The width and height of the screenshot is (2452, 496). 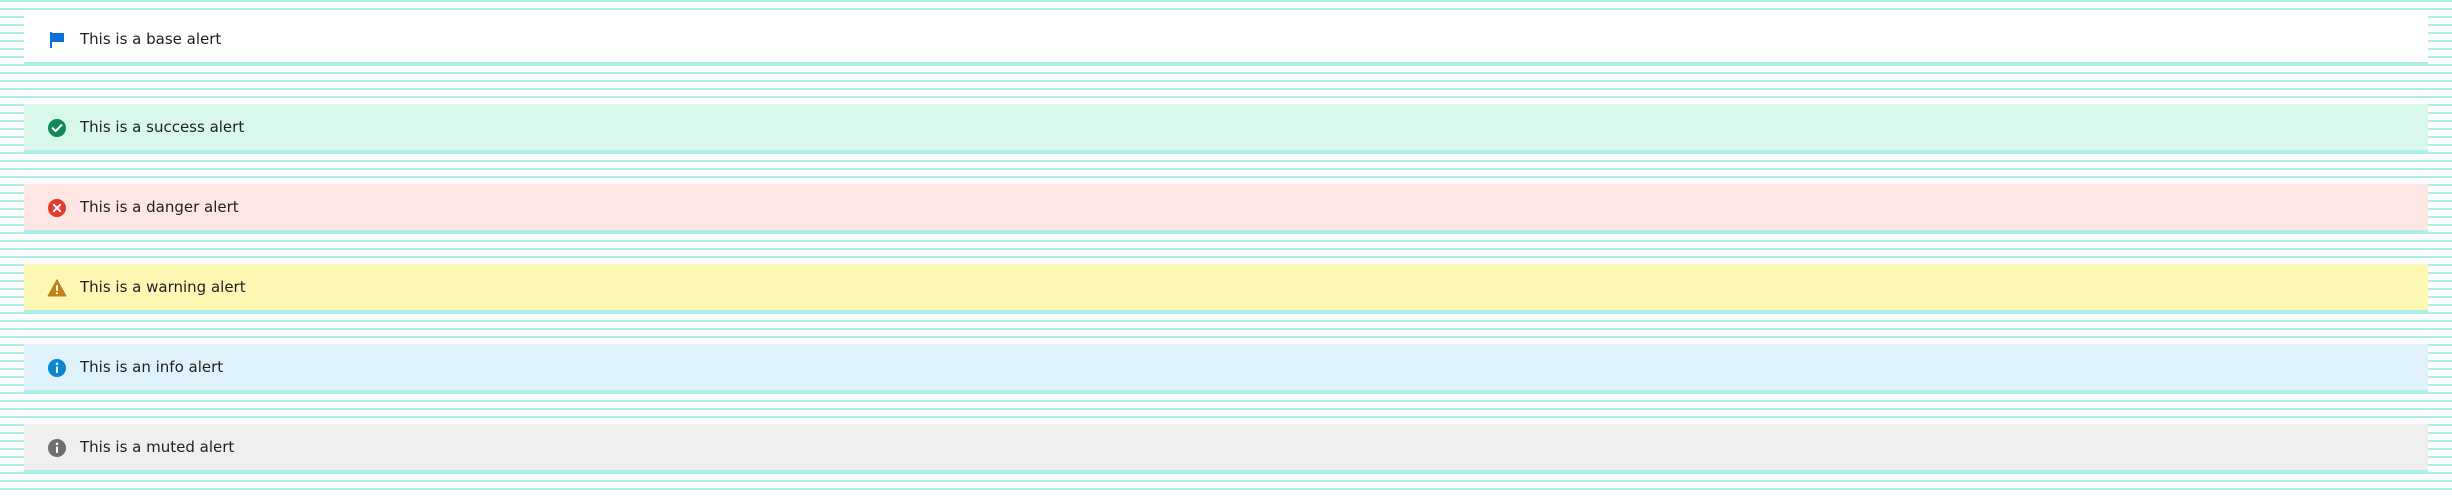 What do you see at coordinates (1226, 128) in the screenshot?
I see `alert-success: This is a success alert` at bounding box center [1226, 128].